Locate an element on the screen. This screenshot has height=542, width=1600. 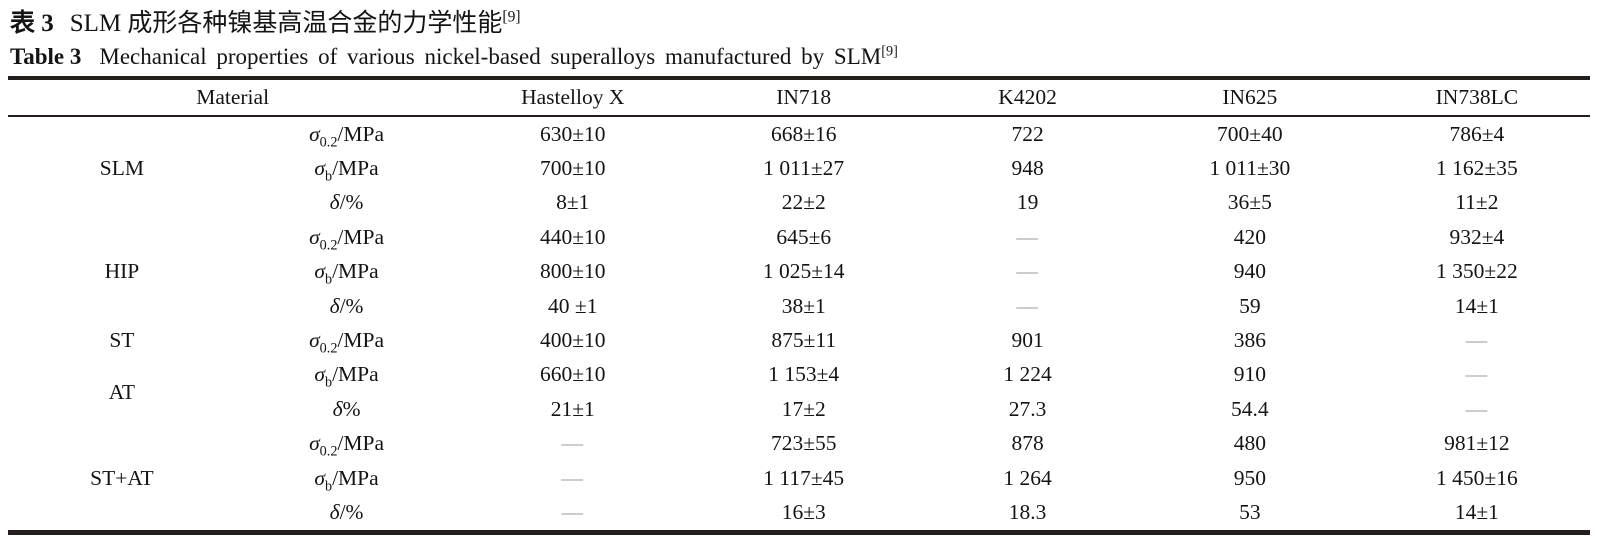
table-row: δ/% 8±1 22±2 19 36±5 11±2 is located at coordinates (799, 203).